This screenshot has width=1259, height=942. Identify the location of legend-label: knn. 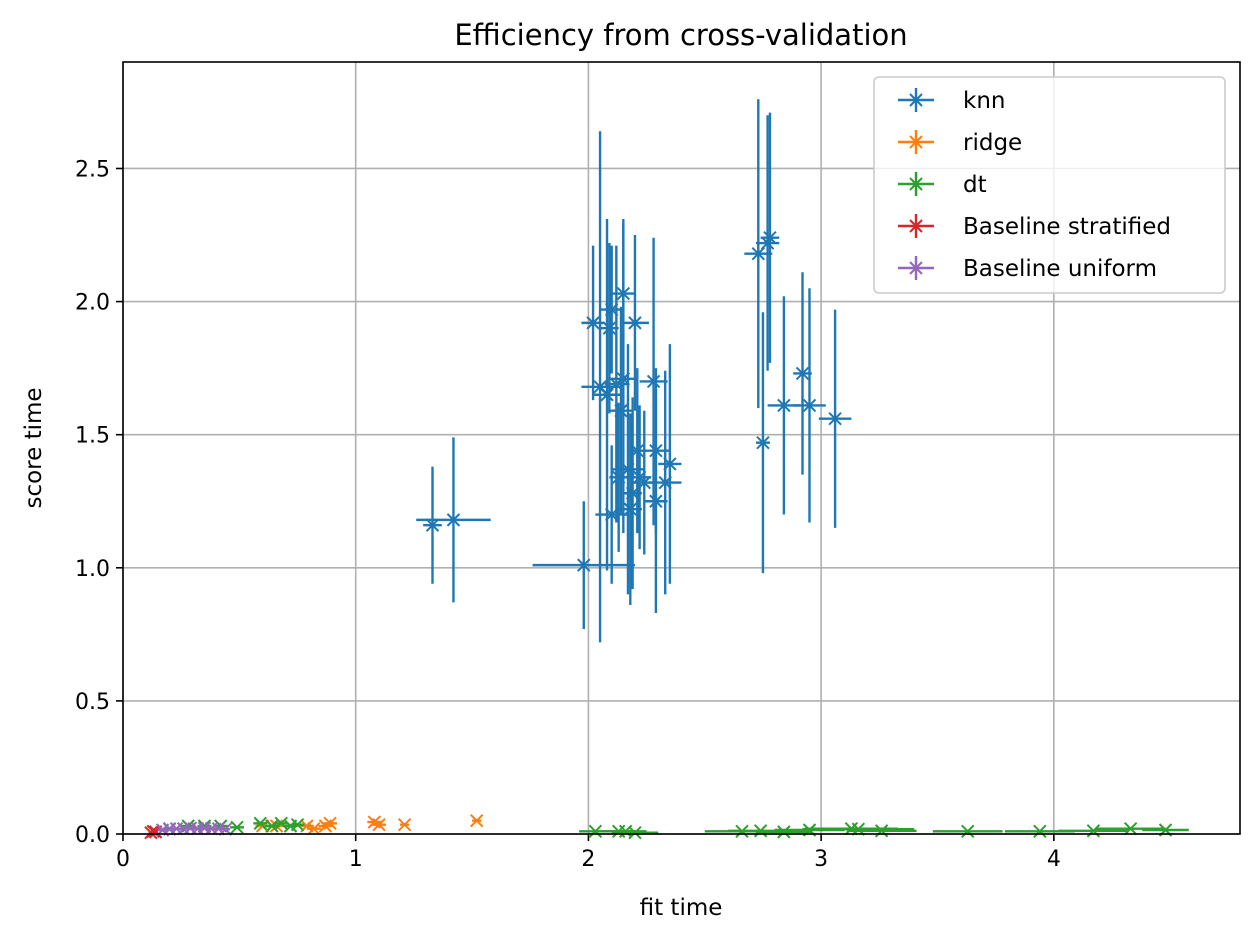
(984, 101).